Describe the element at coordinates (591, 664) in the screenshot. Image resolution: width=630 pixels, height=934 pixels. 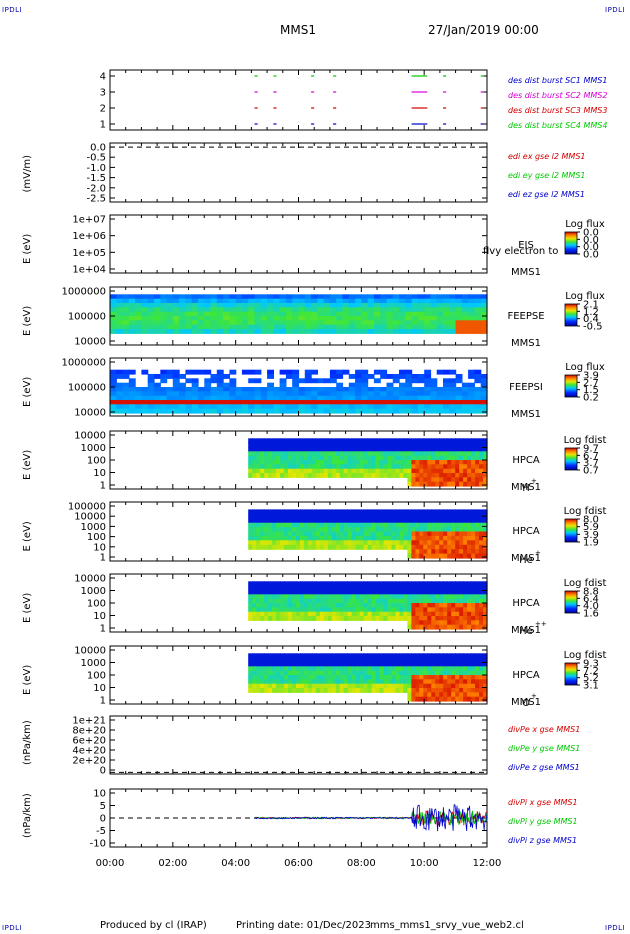
I see `colorbar-tick-label: 9.3` at that location.